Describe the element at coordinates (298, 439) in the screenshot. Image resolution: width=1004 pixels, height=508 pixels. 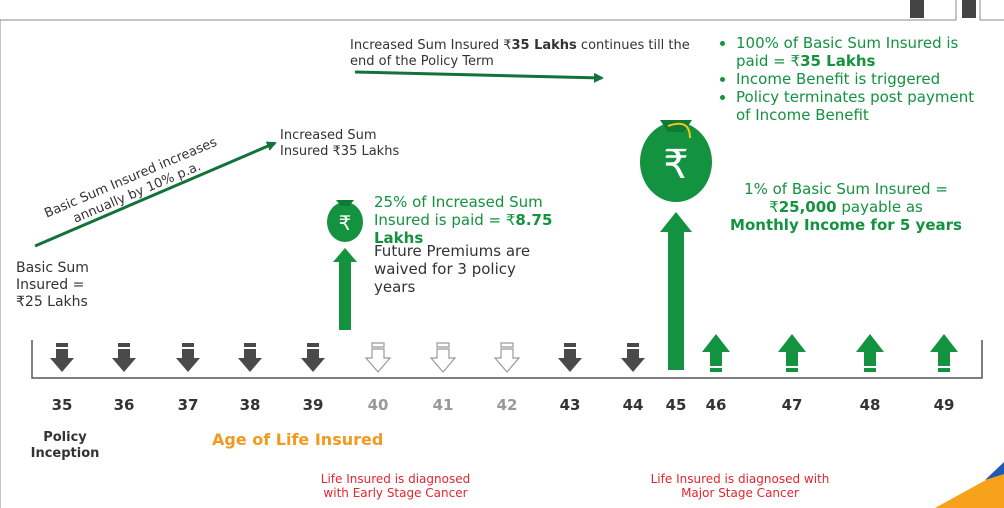
I see `axis-label: Age of Life Insured` at that location.